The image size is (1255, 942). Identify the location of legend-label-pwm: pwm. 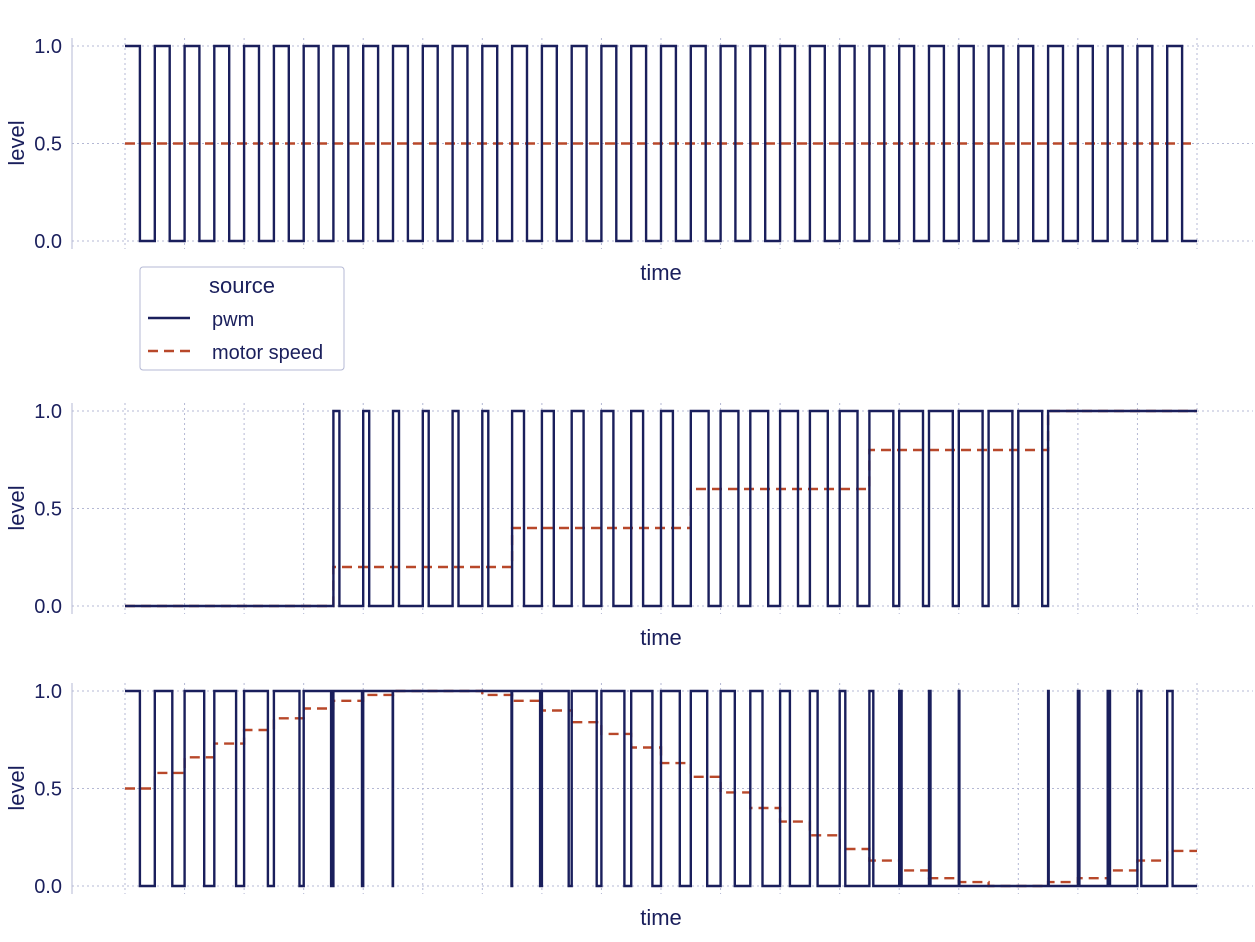
(233, 320).